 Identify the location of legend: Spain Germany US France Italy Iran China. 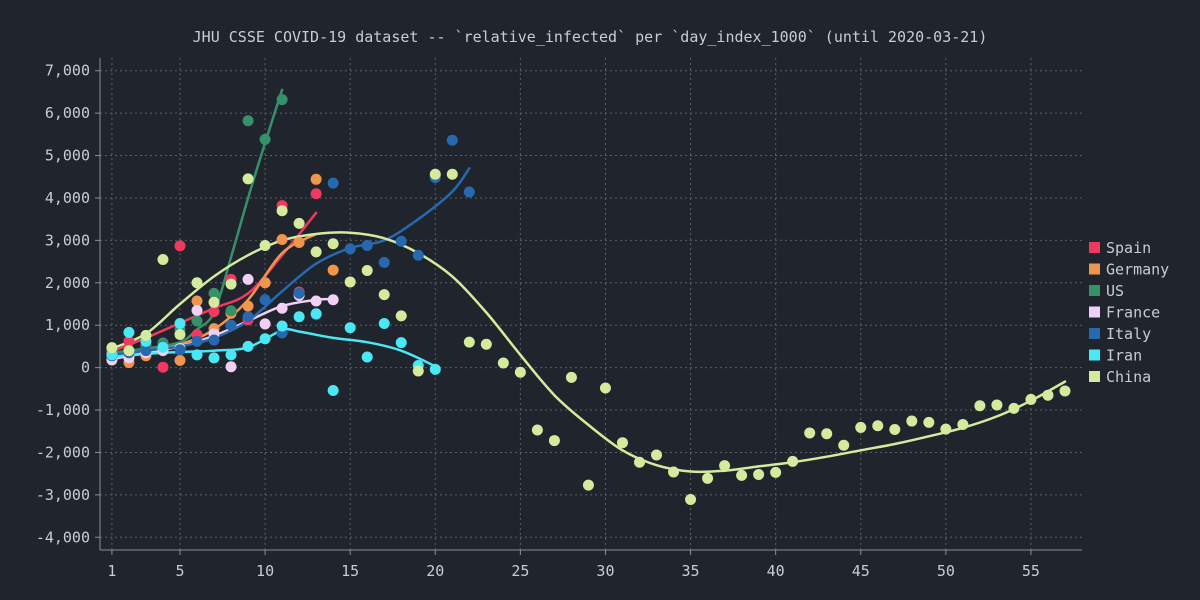
(1129, 312).